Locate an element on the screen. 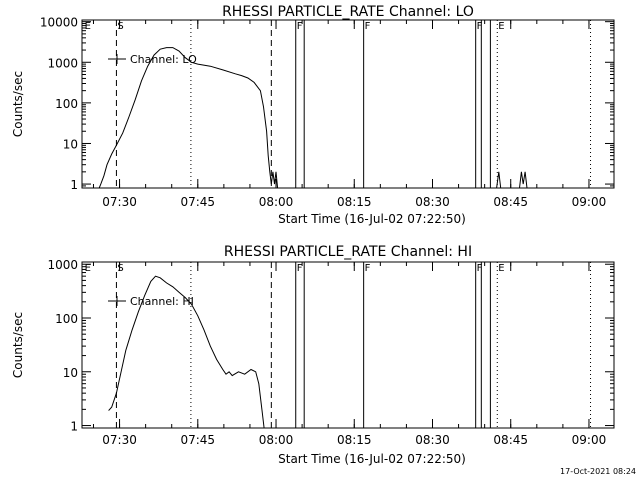  legend-label: Channel: LO is located at coordinates (163, 59).